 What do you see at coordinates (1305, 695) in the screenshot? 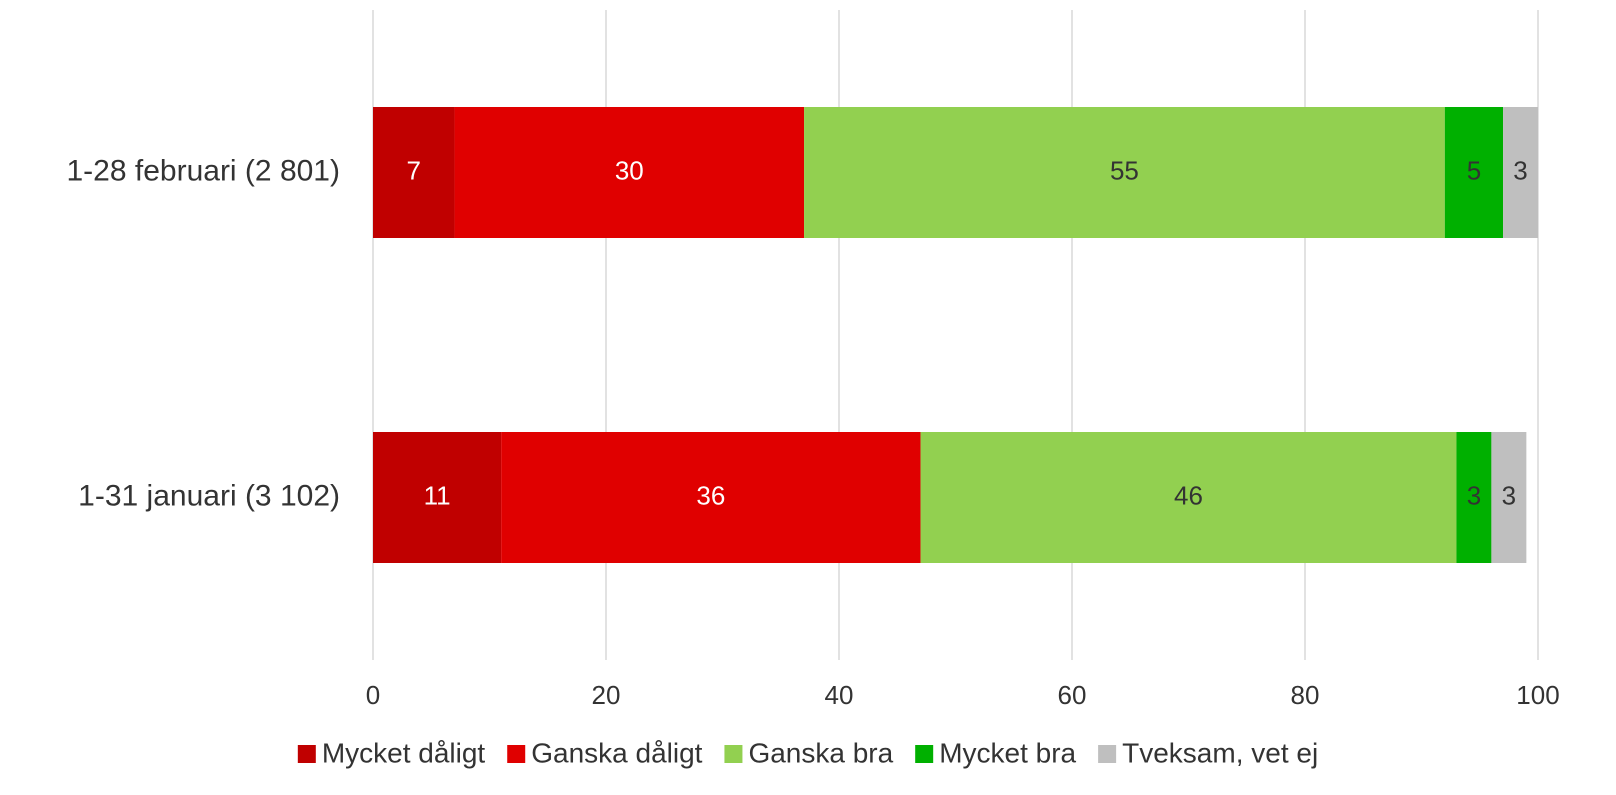
I see `x-tick-label: 80` at bounding box center [1305, 695].